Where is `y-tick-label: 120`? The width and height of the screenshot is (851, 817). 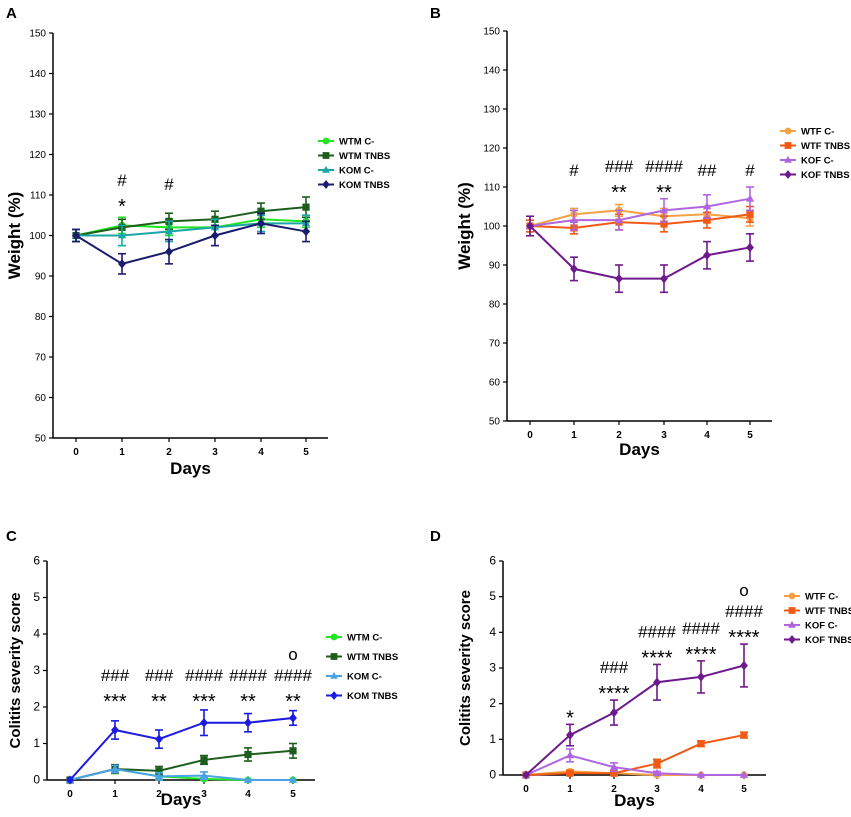
y-tick-label: 120 is located at coordinates (37, 155).